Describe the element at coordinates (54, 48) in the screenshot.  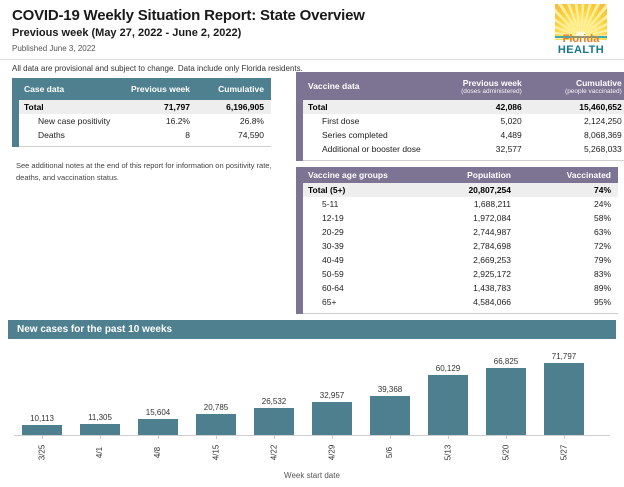
I see `published-date: Published June 3, 2022` at that location.